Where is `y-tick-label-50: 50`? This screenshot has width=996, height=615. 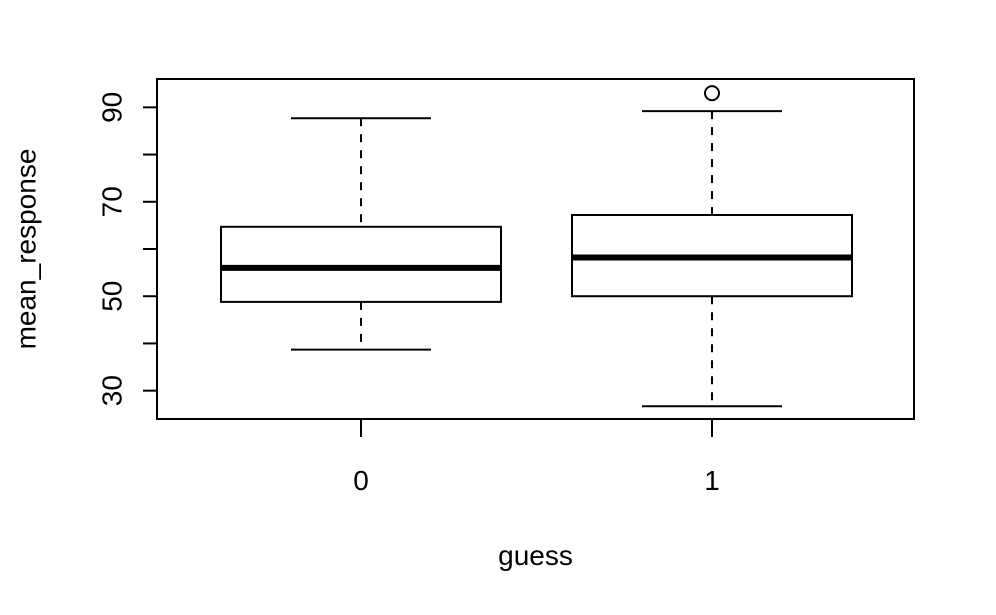
y-tick-label-50: 50 is located at coordinates (112, 296).